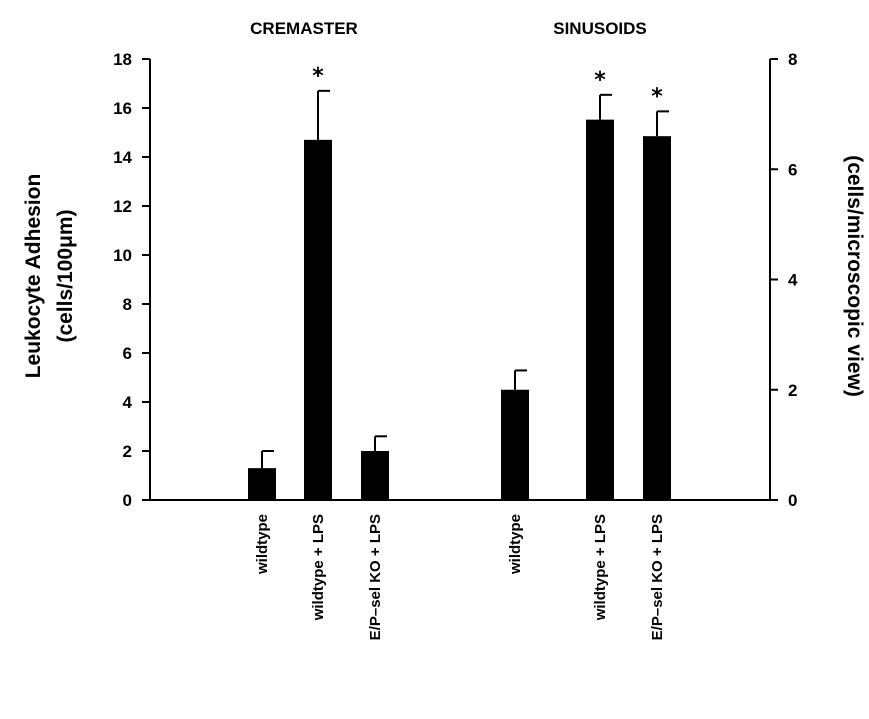  Describe the element at coordinates (792, 59) in the screenshot. I see `right-tick-label: 8` at that location.